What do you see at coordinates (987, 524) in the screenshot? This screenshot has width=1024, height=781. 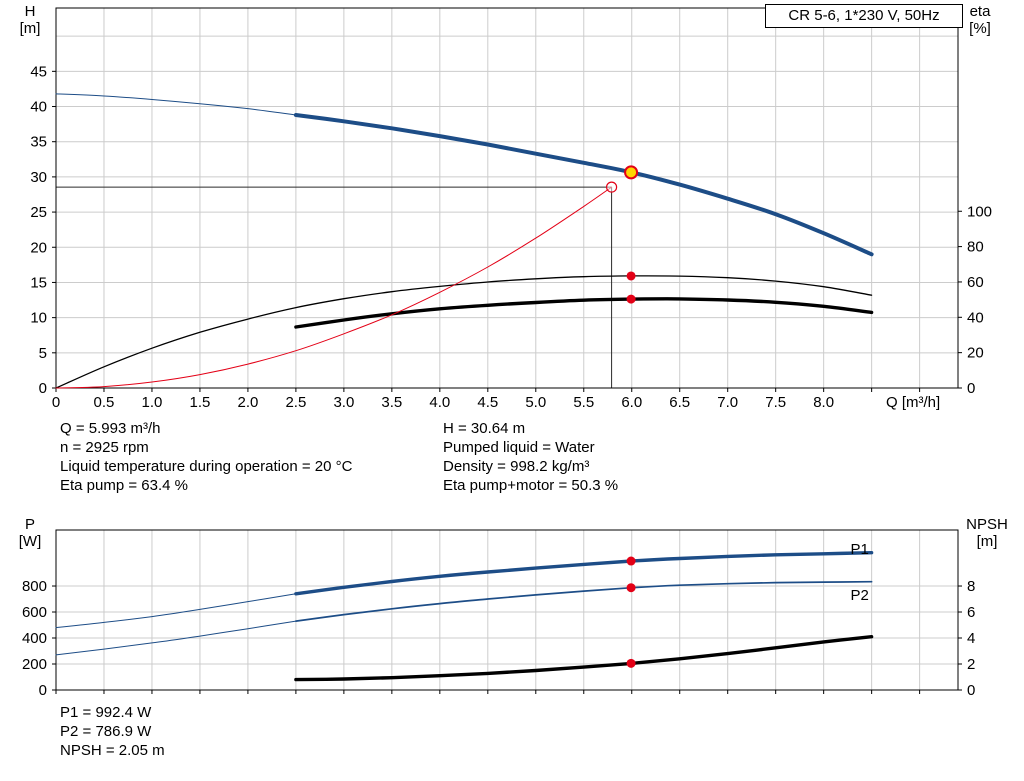 I see `axis-label-npsh: NPSH` at bounding box center [987, 524].